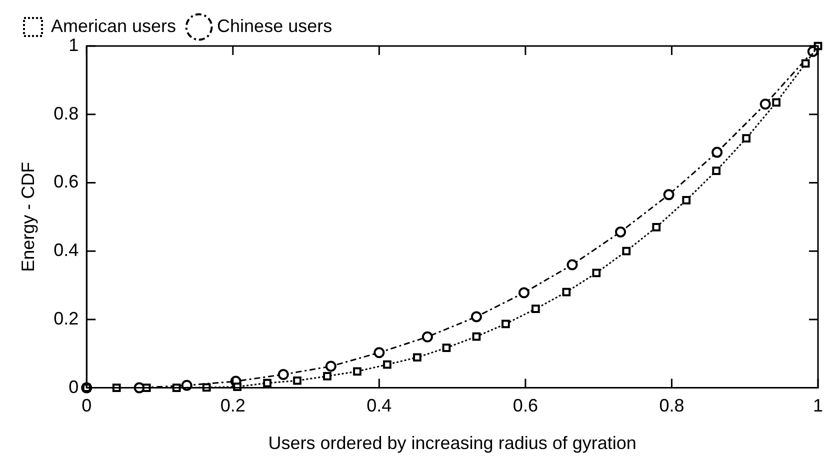  I want to click on x-tick-label: 0, so click(87, 406).